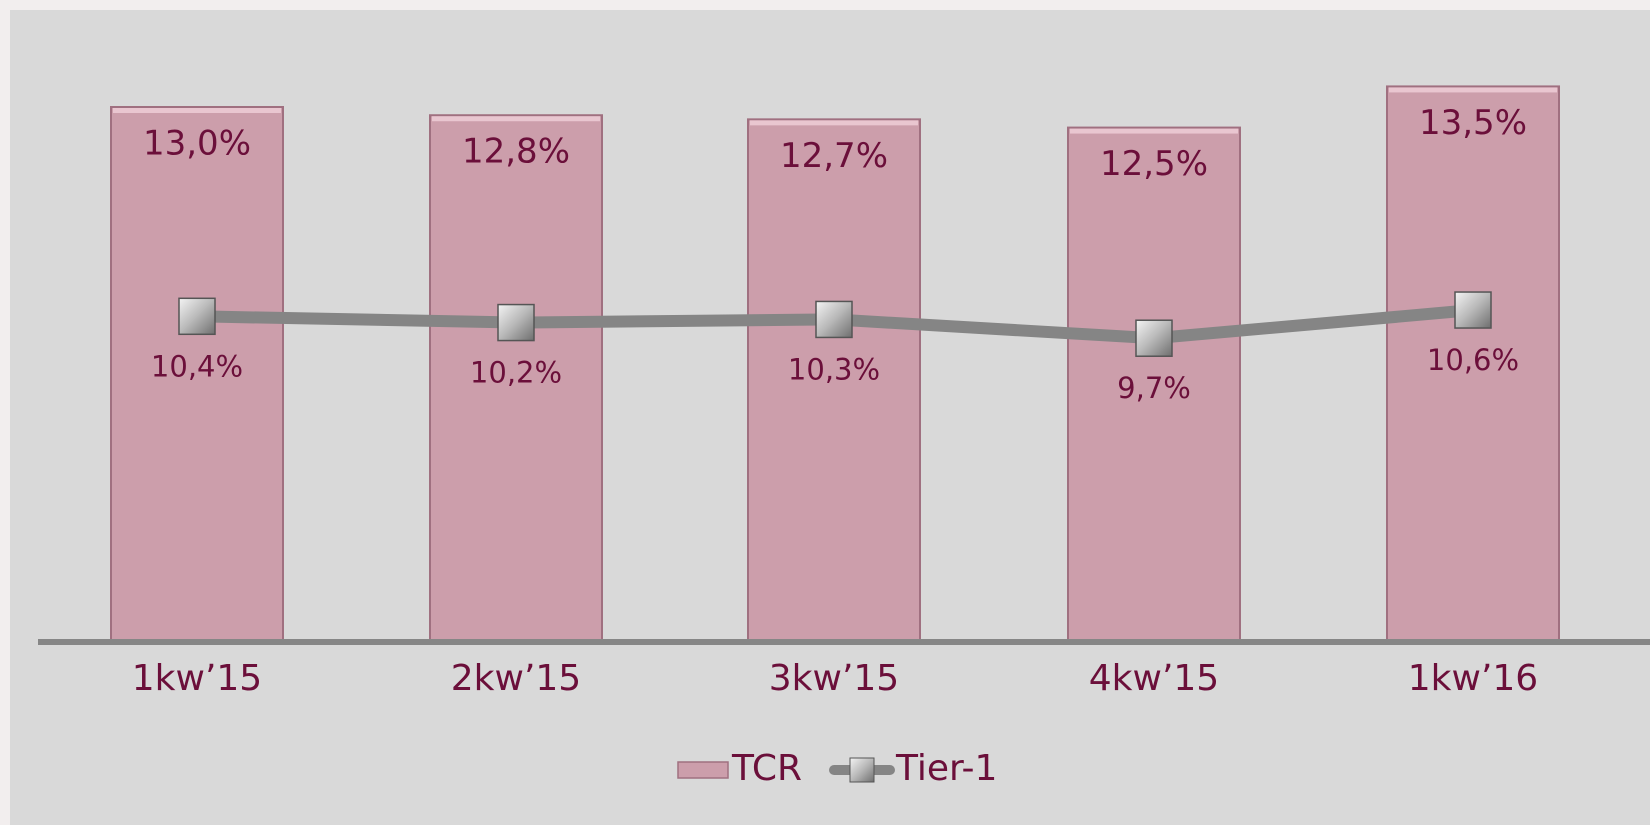  Describe the element at coordinates (766, 768) in the screenshot. I see `legend-label: TCR` at that location.